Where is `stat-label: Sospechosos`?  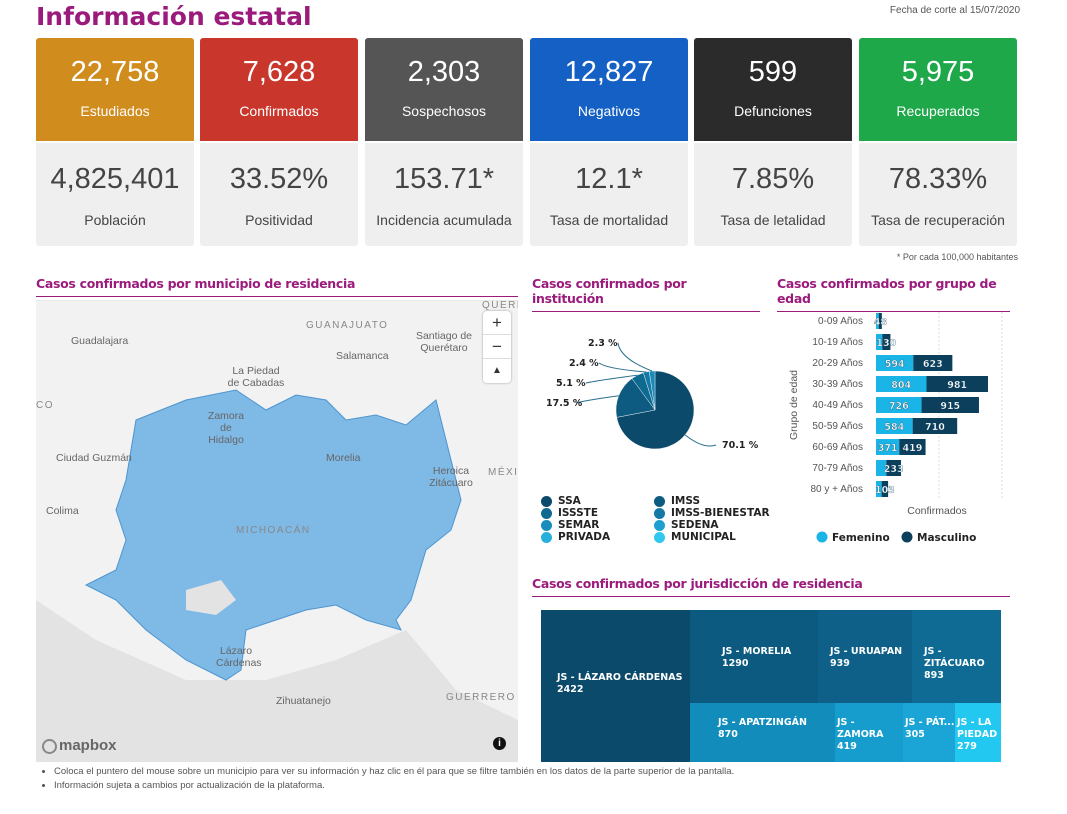 stat-label: Sospechosos is located at coordinates (444, 111).